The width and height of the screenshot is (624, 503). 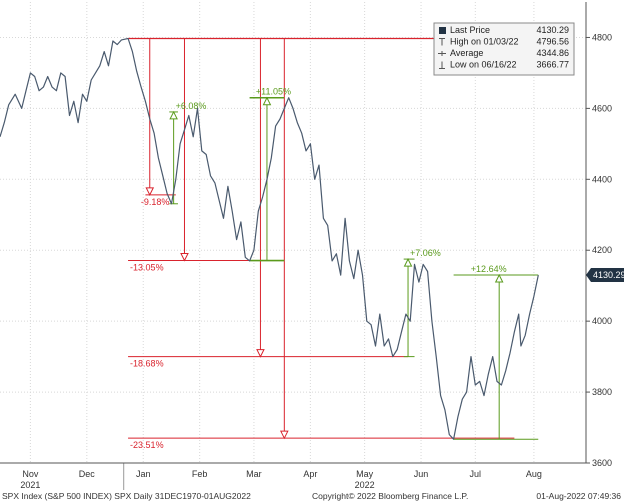 I want to click on legend-label: Low on 06/16/22, so click(x=483, y=65).